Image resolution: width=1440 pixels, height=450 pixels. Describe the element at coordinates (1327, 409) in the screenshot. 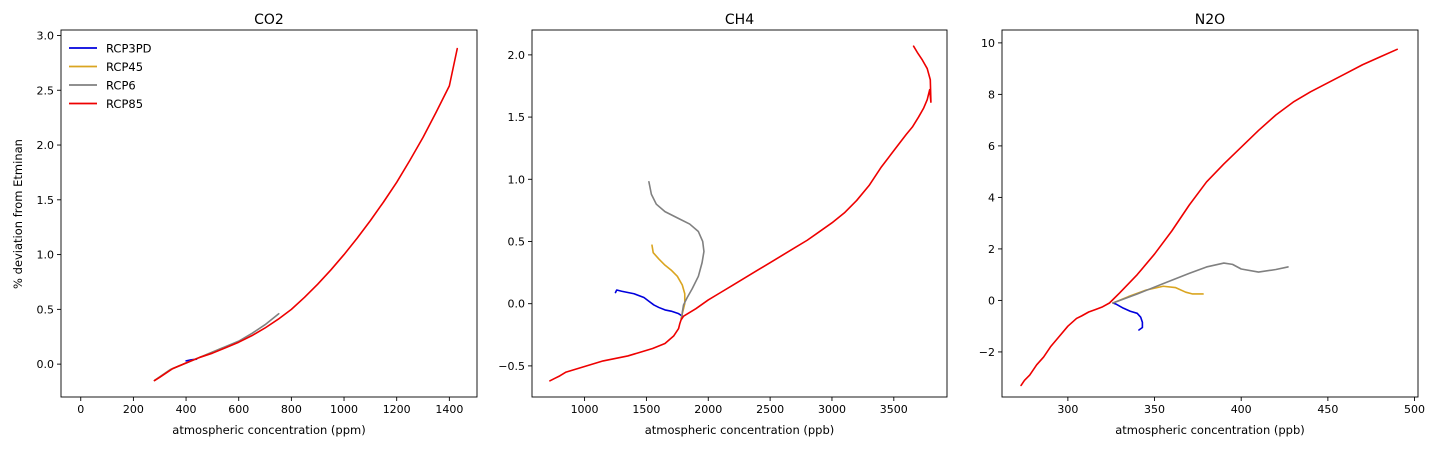

I see `x-tick-label: 450` at that location.